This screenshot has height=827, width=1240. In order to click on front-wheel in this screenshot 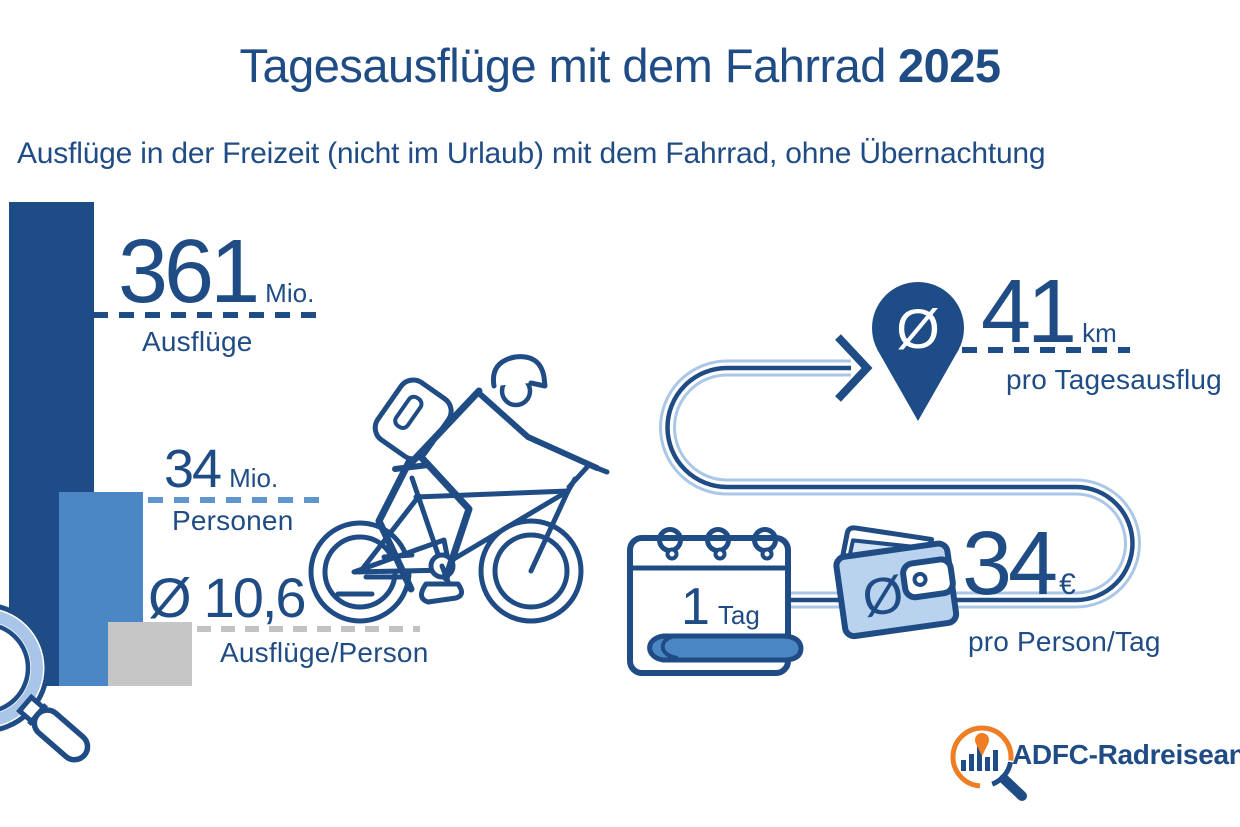, I will do `click(531, 571)`.